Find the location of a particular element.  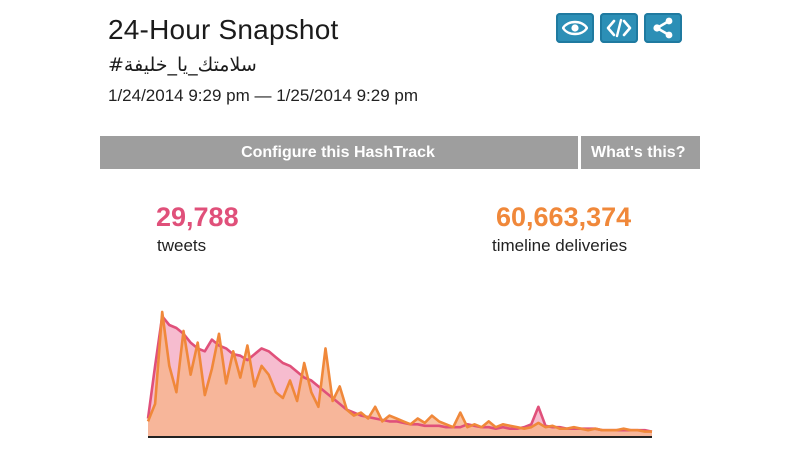

page-title: 24-Hour Snapshot is located at coordinates (223, 29).